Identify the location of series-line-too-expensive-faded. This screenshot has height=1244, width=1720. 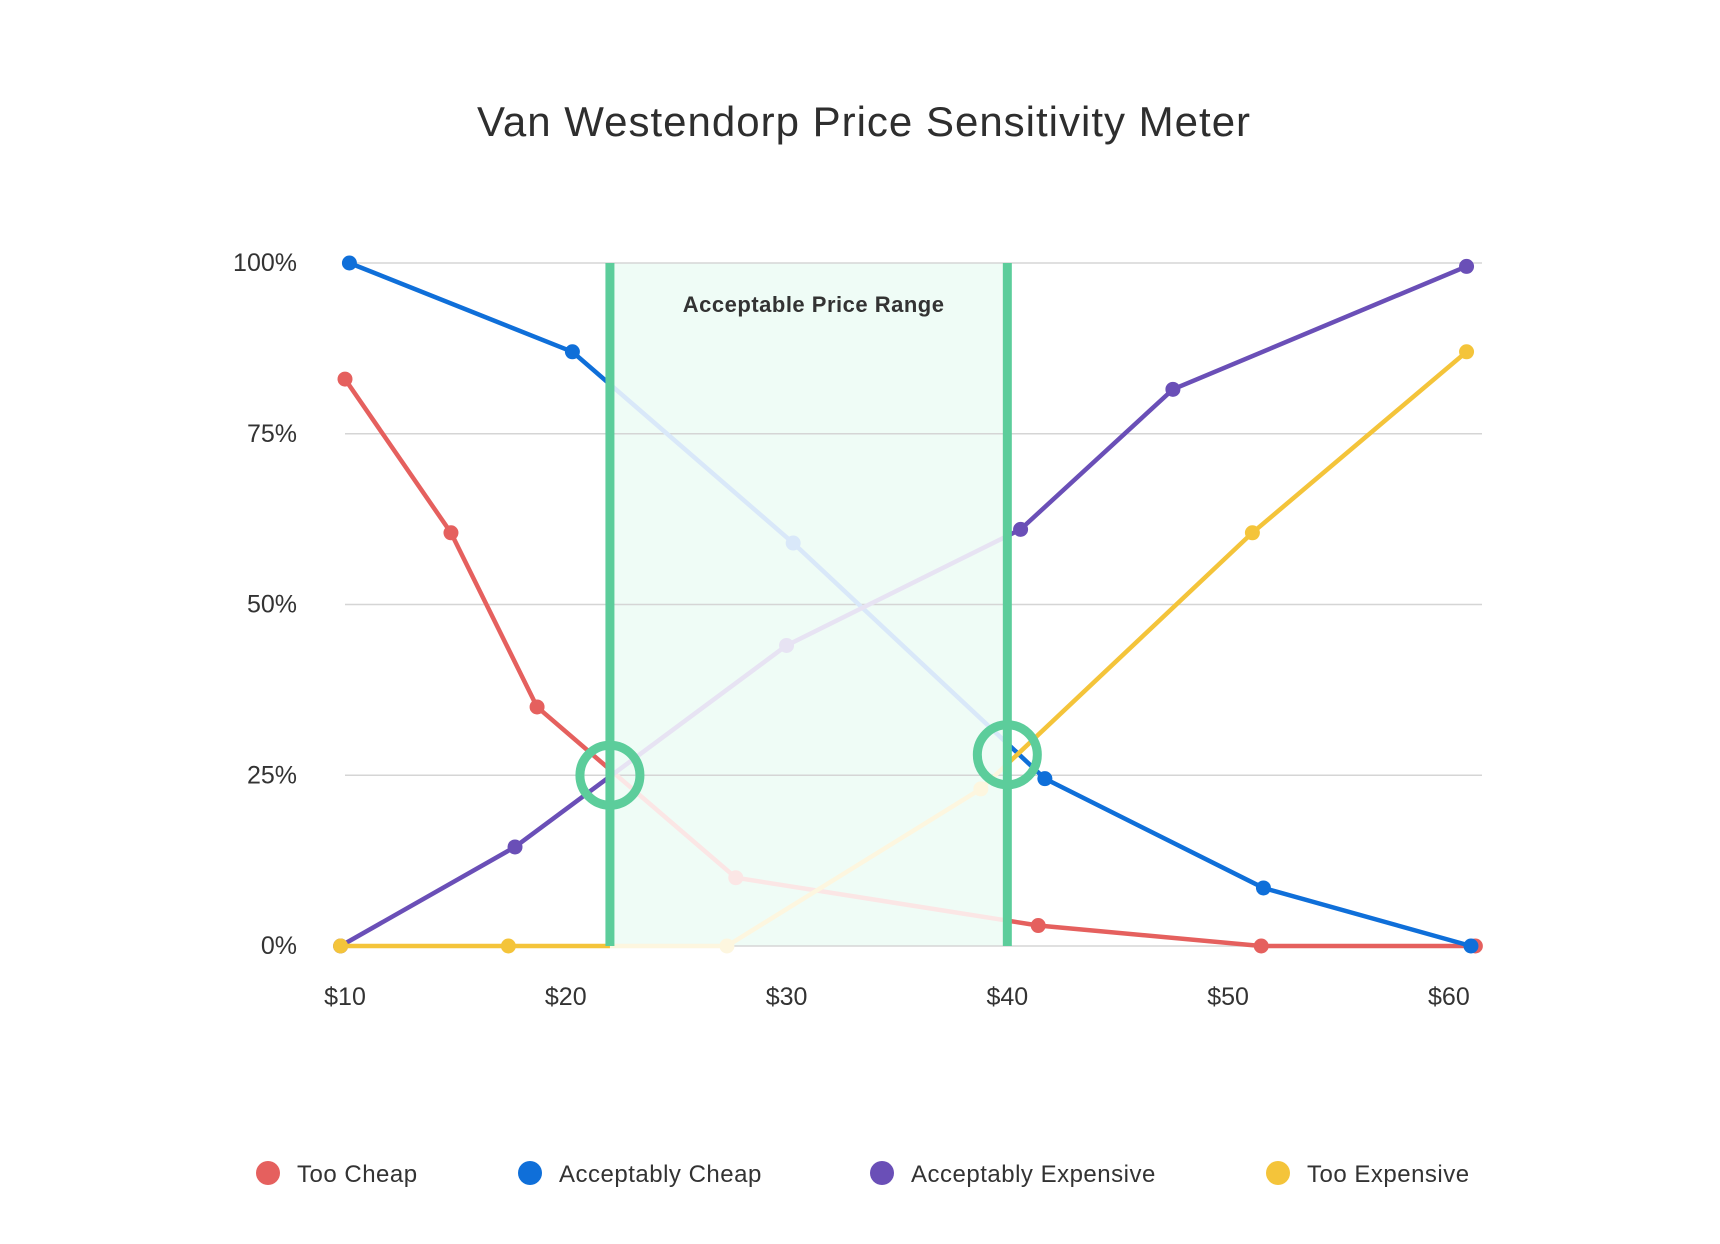
(808, 854).